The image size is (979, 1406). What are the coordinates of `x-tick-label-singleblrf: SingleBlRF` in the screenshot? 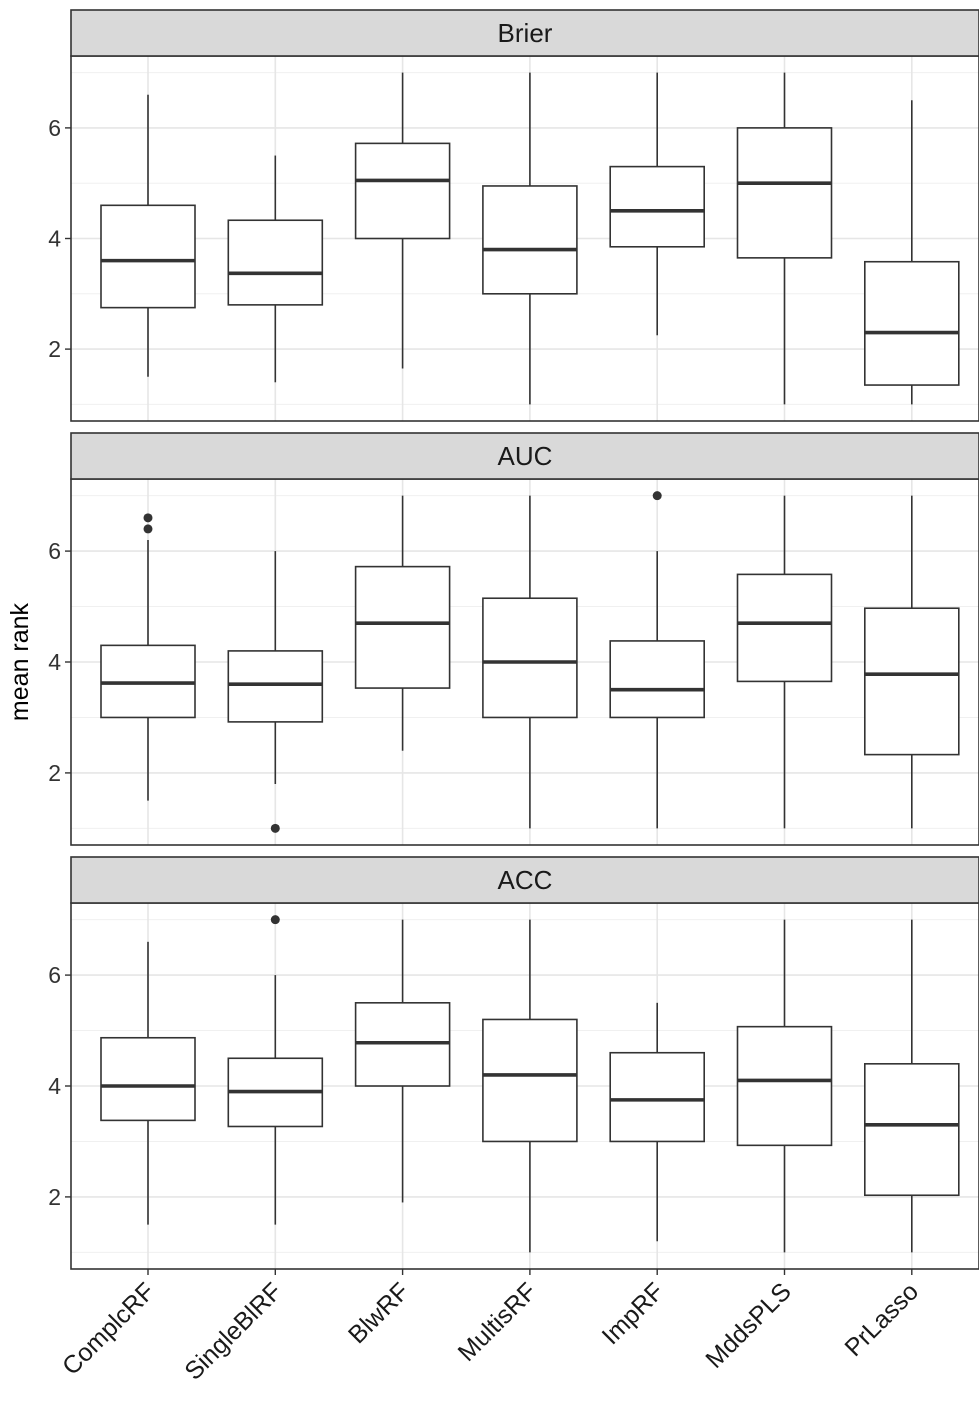 It's located at (233, 1331).